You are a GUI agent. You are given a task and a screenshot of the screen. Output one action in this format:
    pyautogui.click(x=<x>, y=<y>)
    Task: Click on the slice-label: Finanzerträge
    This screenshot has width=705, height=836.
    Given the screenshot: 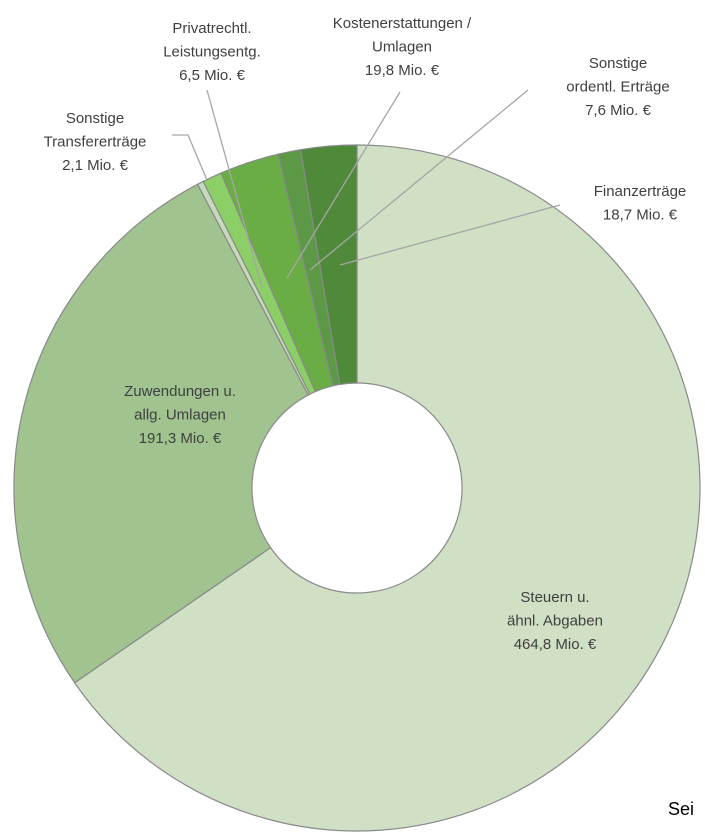 What is the action you would take?
    pyautogui.click(x=640, y=191)
    